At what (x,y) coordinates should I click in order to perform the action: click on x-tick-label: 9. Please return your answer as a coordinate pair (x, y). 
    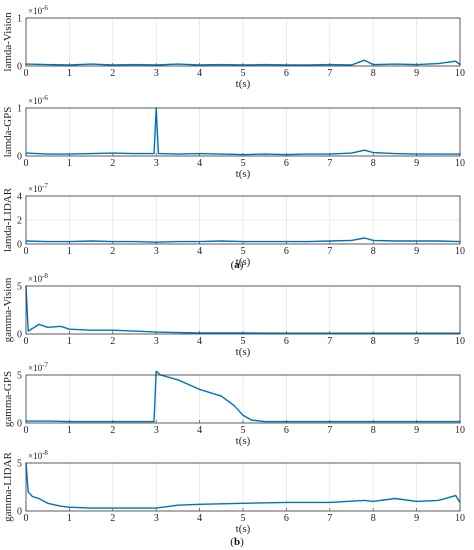
    Looking at the image, I should click on (416, 430).